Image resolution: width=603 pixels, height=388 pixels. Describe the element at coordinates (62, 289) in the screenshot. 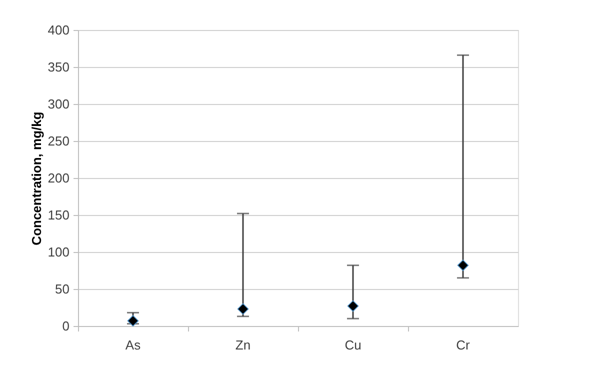

I see `y-tick-label: 50` at that location.